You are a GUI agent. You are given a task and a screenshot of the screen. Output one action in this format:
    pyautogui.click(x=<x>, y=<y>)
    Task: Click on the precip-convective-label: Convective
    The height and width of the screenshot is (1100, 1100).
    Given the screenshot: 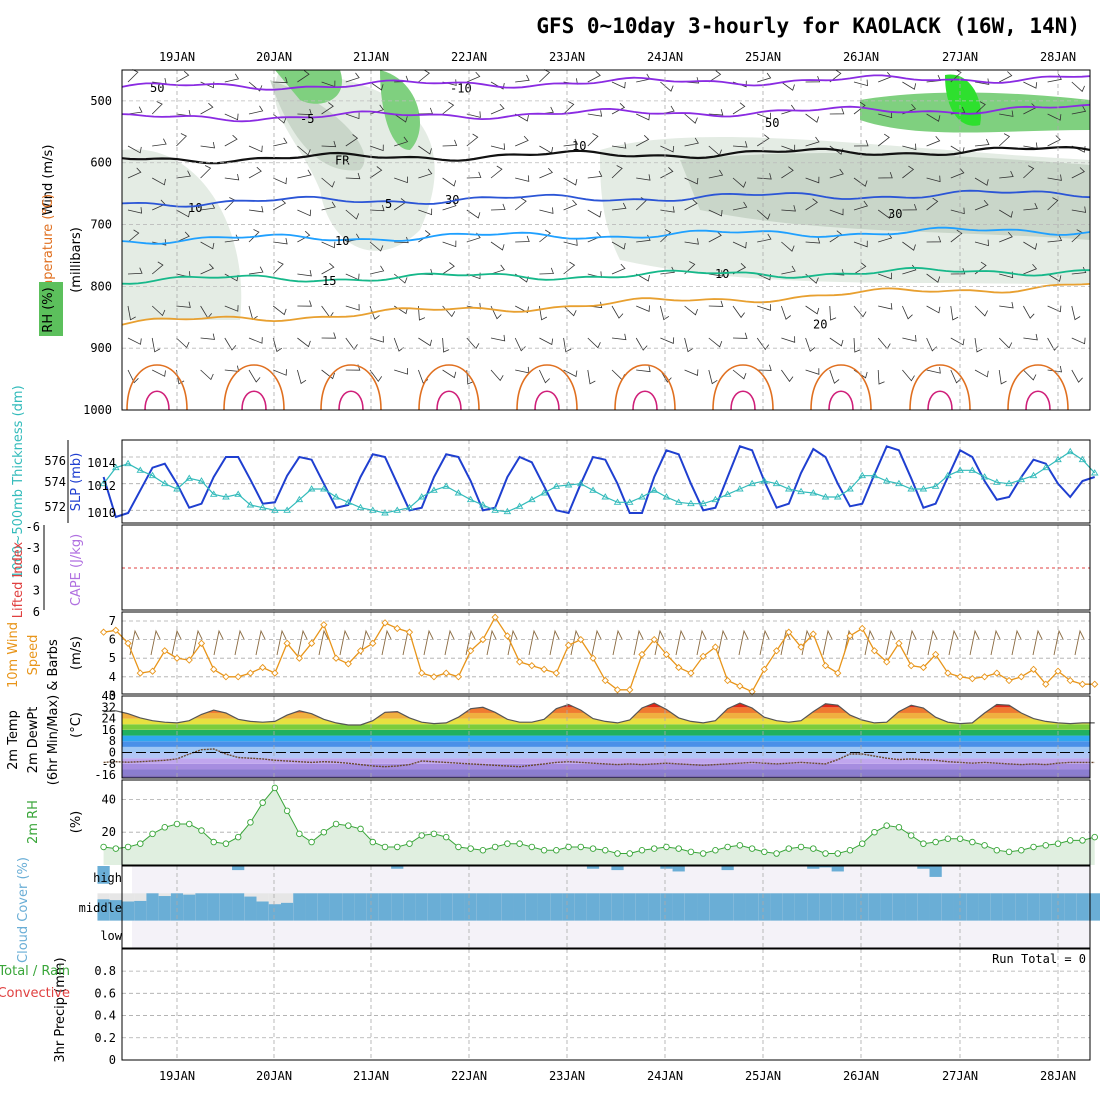 What is the action you would take?
    pyautogui.click(x=35, y=993)
    